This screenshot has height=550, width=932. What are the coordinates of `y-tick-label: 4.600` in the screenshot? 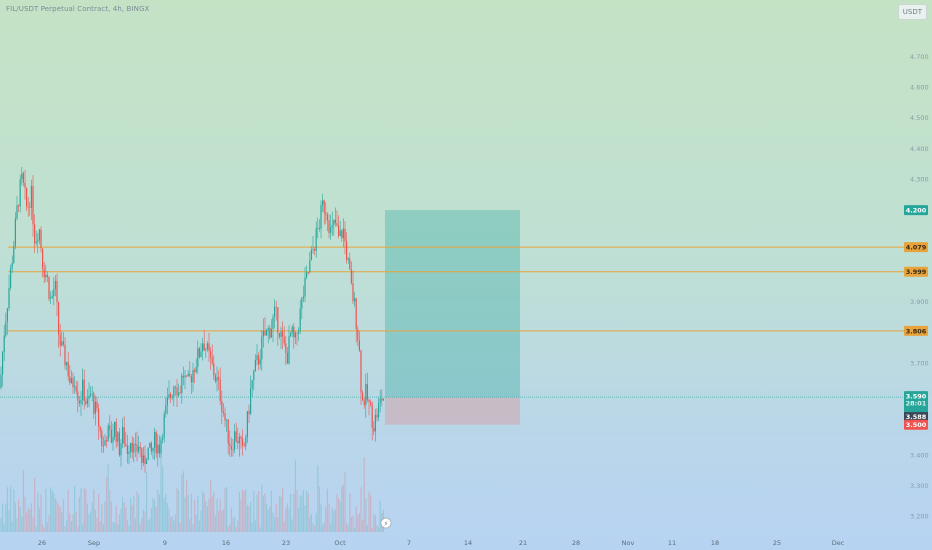 It's located at (919, 87).